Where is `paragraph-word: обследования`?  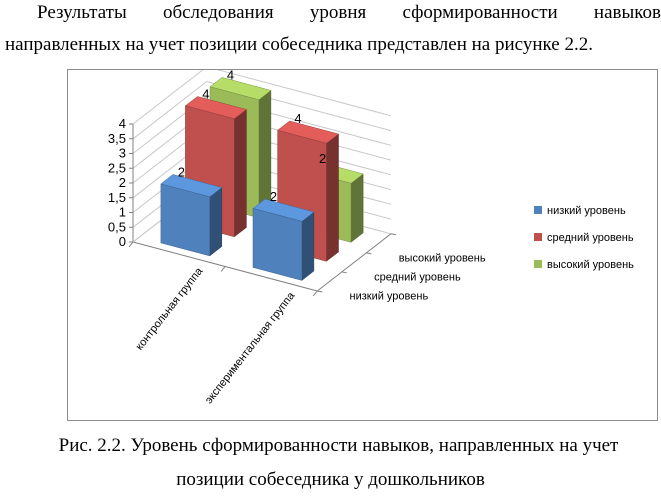 paragraph-word: обследования is located at coordinates (218, 12).